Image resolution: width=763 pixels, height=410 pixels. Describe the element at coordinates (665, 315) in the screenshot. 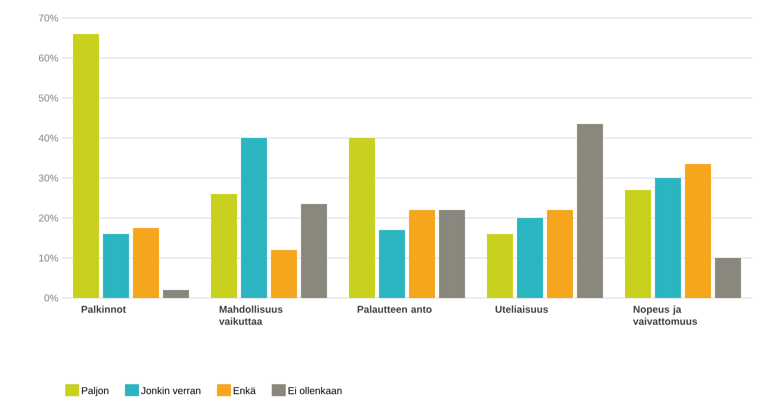

I see `x-tick-label: Nopeus ja vaivattomuus` at that location.